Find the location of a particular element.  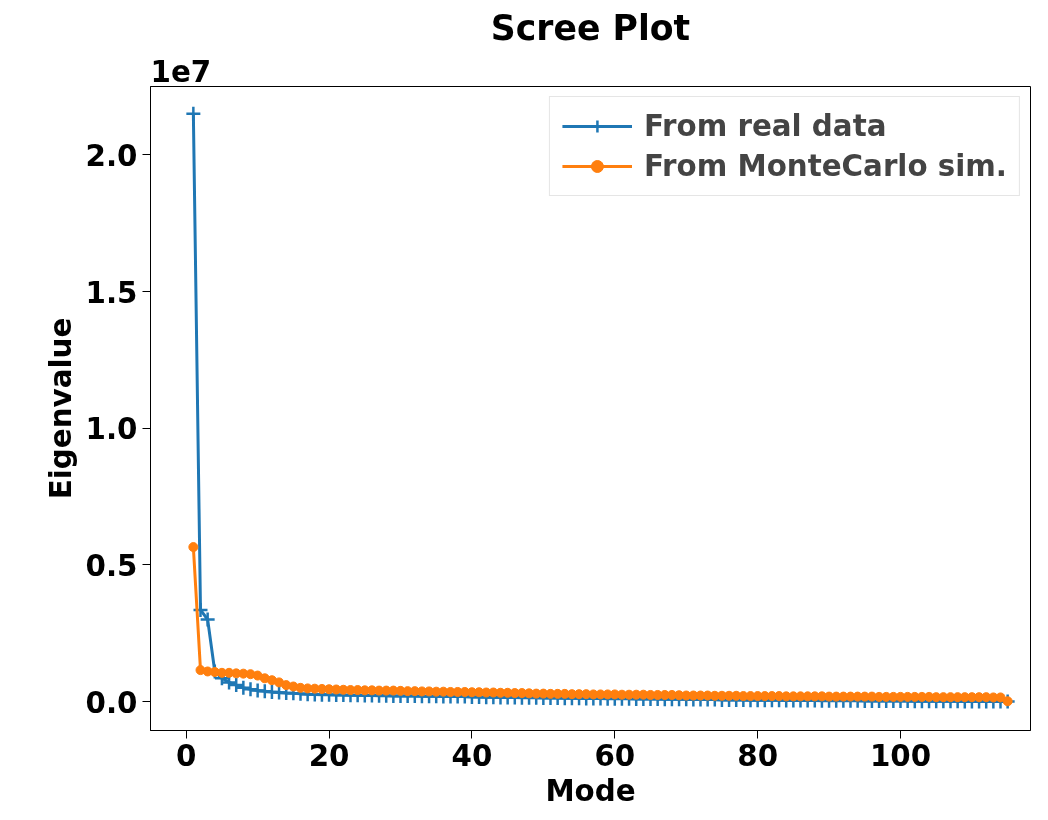

y-tick-label: 1.0 is located at coordinates (111, 429).